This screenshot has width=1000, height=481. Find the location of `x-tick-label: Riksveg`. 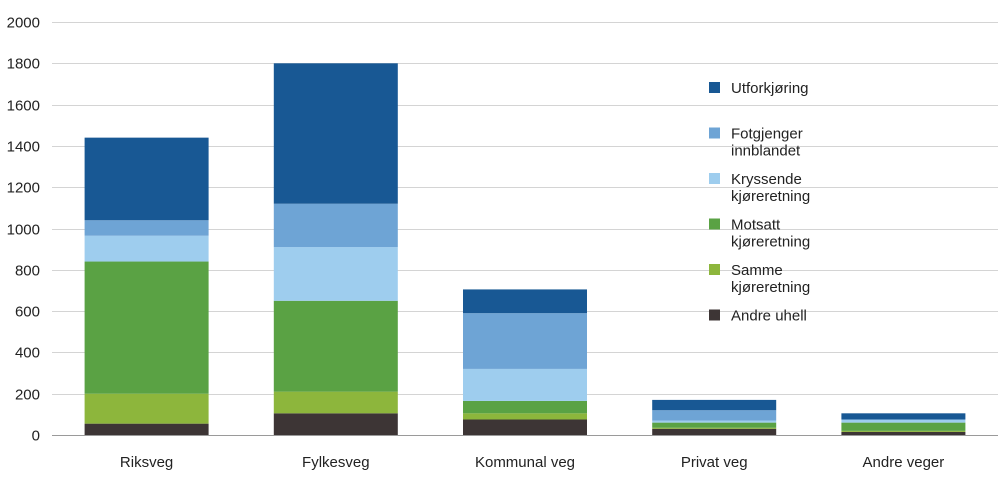

x-tick-label: Riksveg is located at coordinates (146, 462).